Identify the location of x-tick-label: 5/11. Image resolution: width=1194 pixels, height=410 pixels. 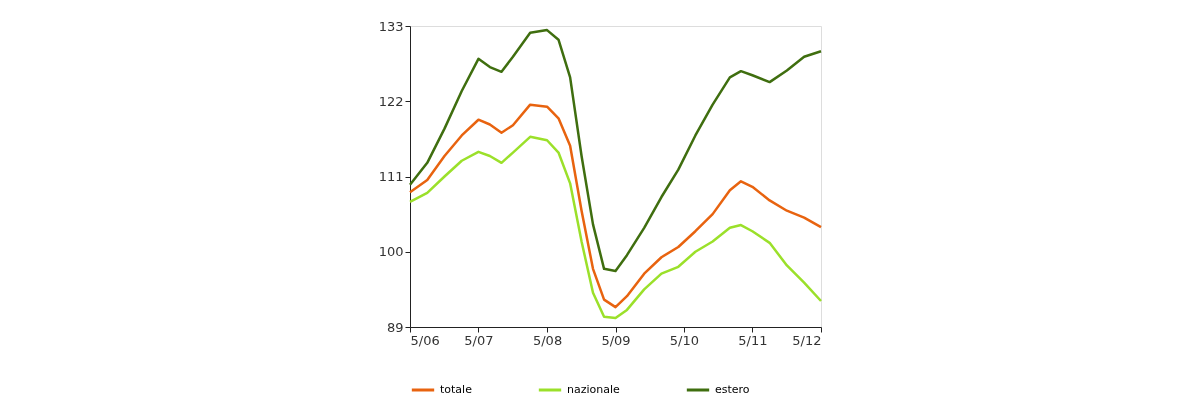
(753, 340).